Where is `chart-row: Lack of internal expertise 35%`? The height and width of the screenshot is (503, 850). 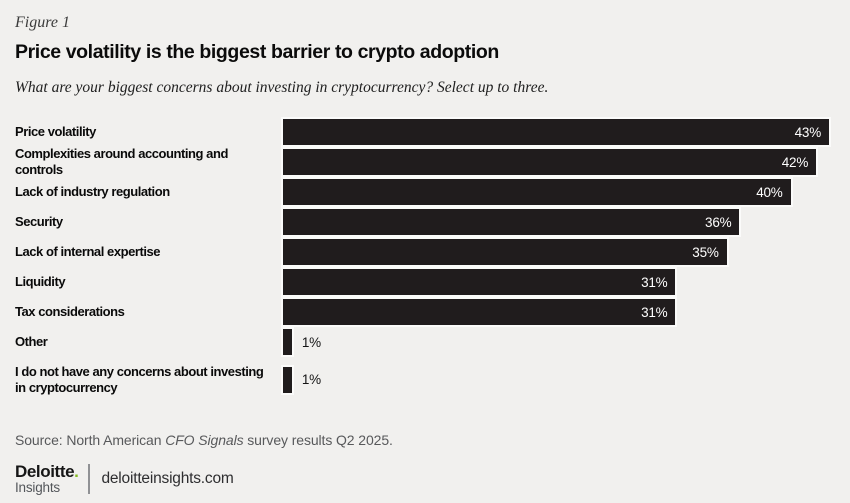
chart-row: Lack of internal expertise 35% is located at coordinates (423, 252).